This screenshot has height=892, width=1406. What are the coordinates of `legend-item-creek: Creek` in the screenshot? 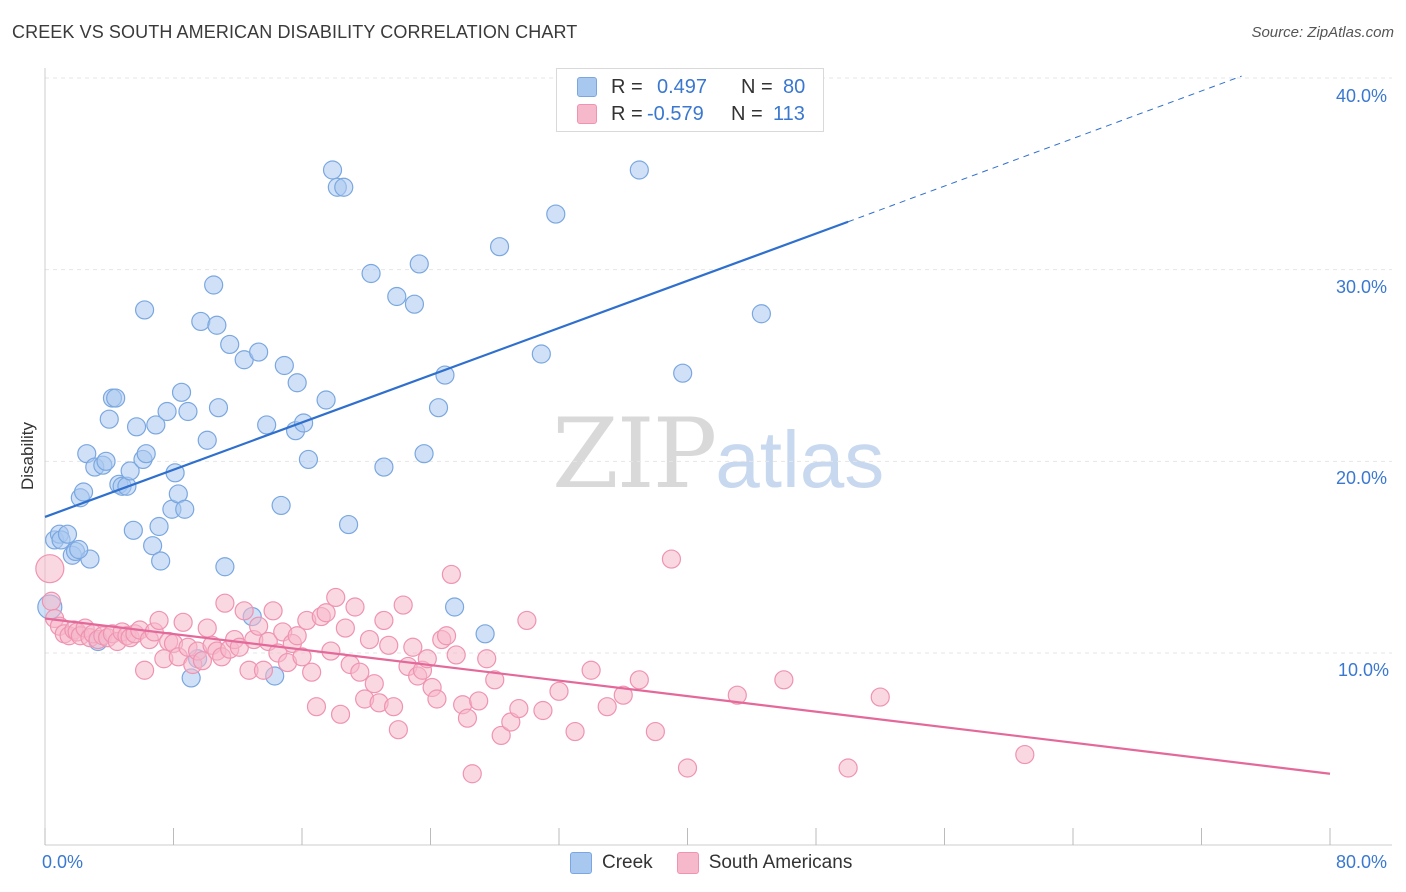 It's located at (611, 863).